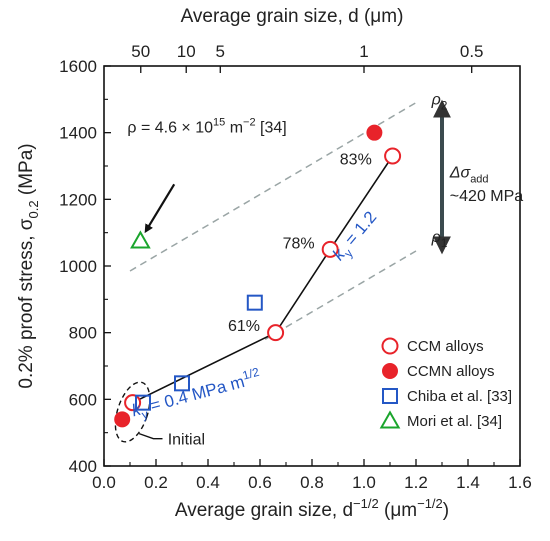 This screenshot has height=541, width=550. What do you see at coordinates (104, 482) in the screenshot?
I see `x-tick-label: 0.0` at bounding box center [104, 482].